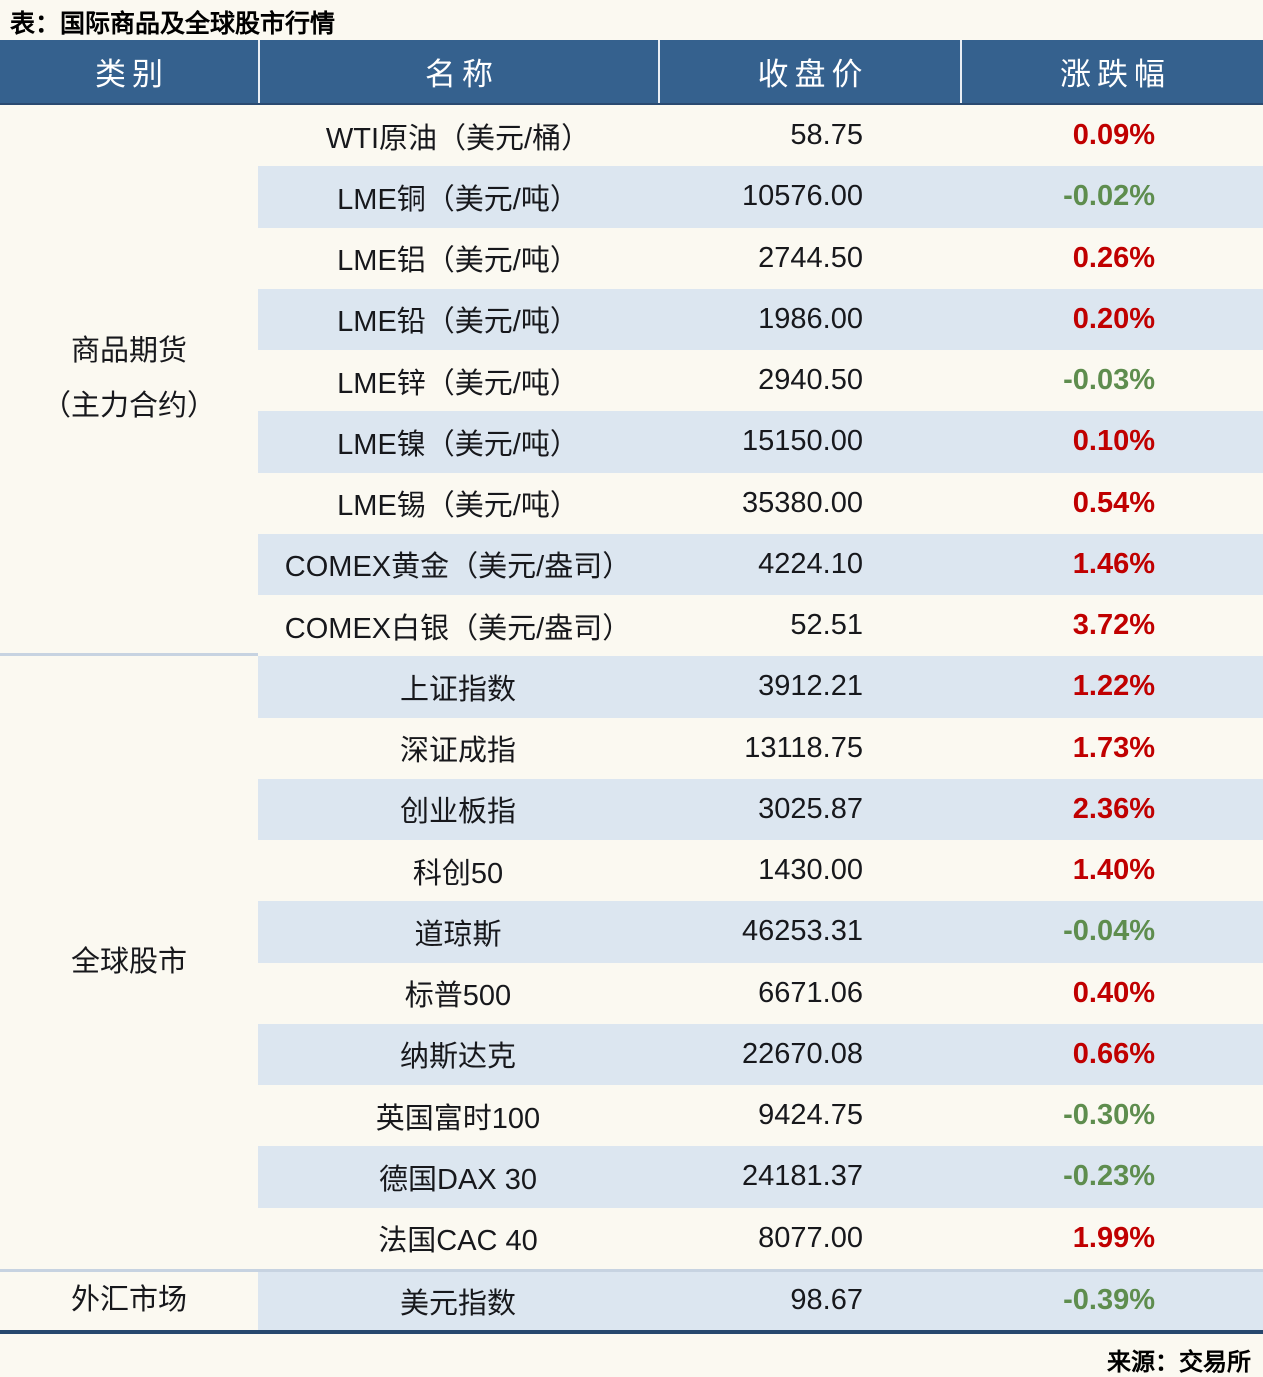  I want to click on row-name-cell: 美元指数, so click(458, 1299).